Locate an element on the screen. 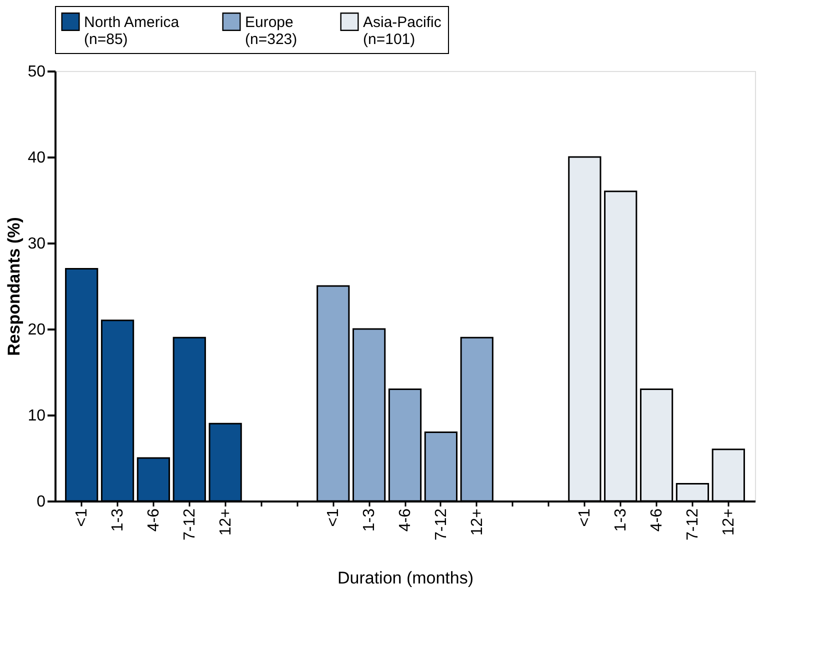 The height and width of the screenshot is (666, 828). y-tick-label: 50 is located at coordinates (37, 72).